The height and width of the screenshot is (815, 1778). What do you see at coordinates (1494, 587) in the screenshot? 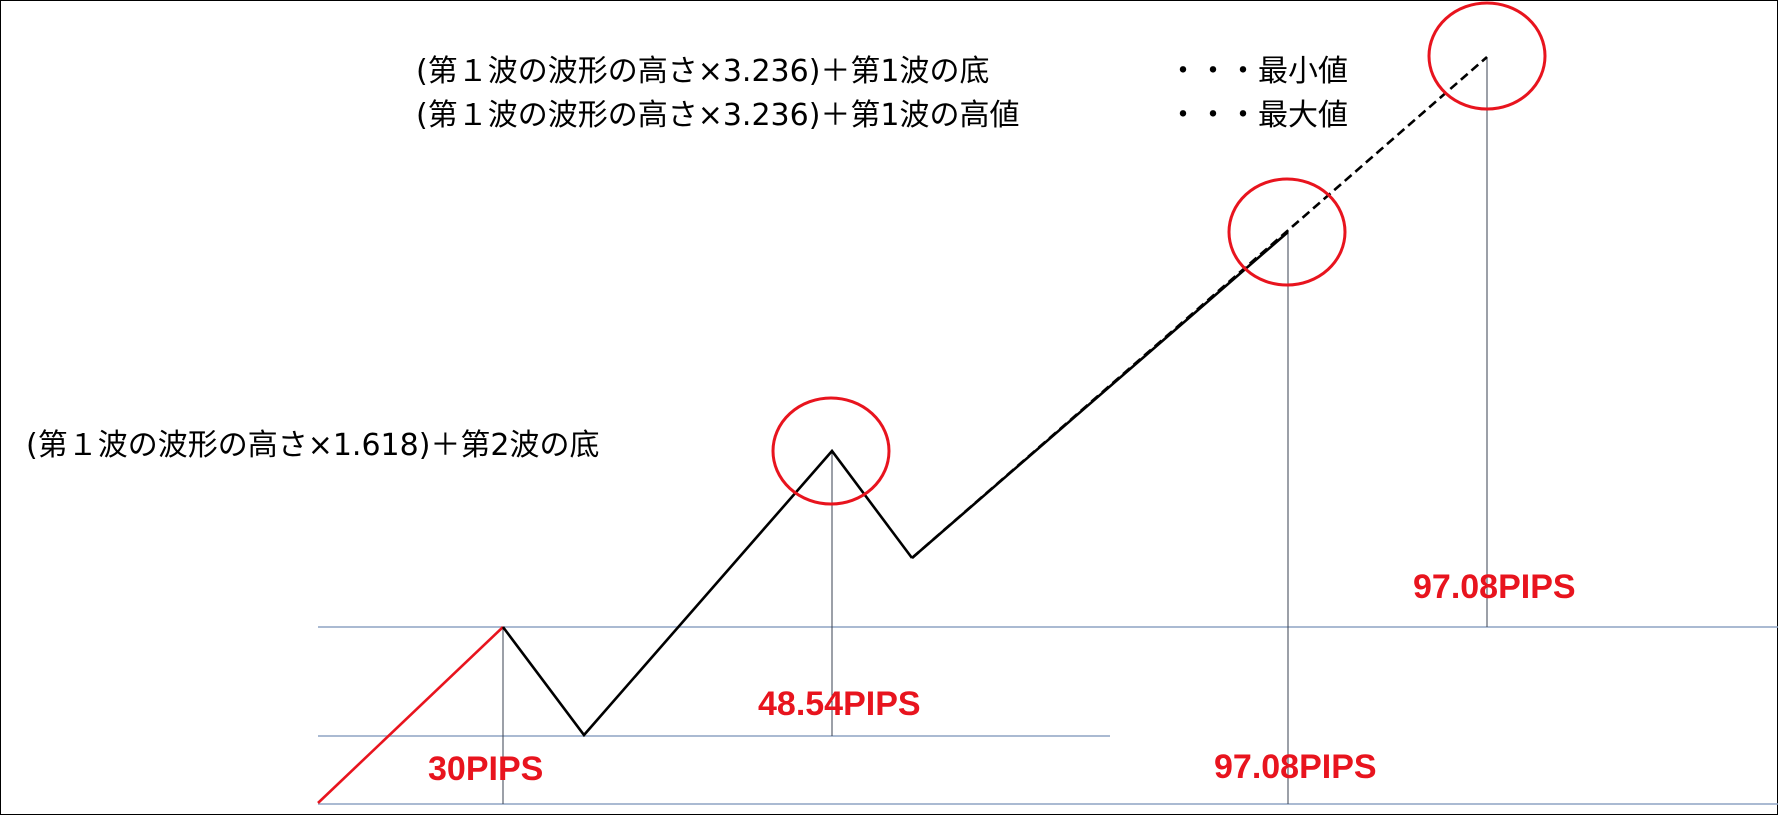
I see `pips-label-wave5-max: 97.08PIPS` at bounding box center [1494, 587].